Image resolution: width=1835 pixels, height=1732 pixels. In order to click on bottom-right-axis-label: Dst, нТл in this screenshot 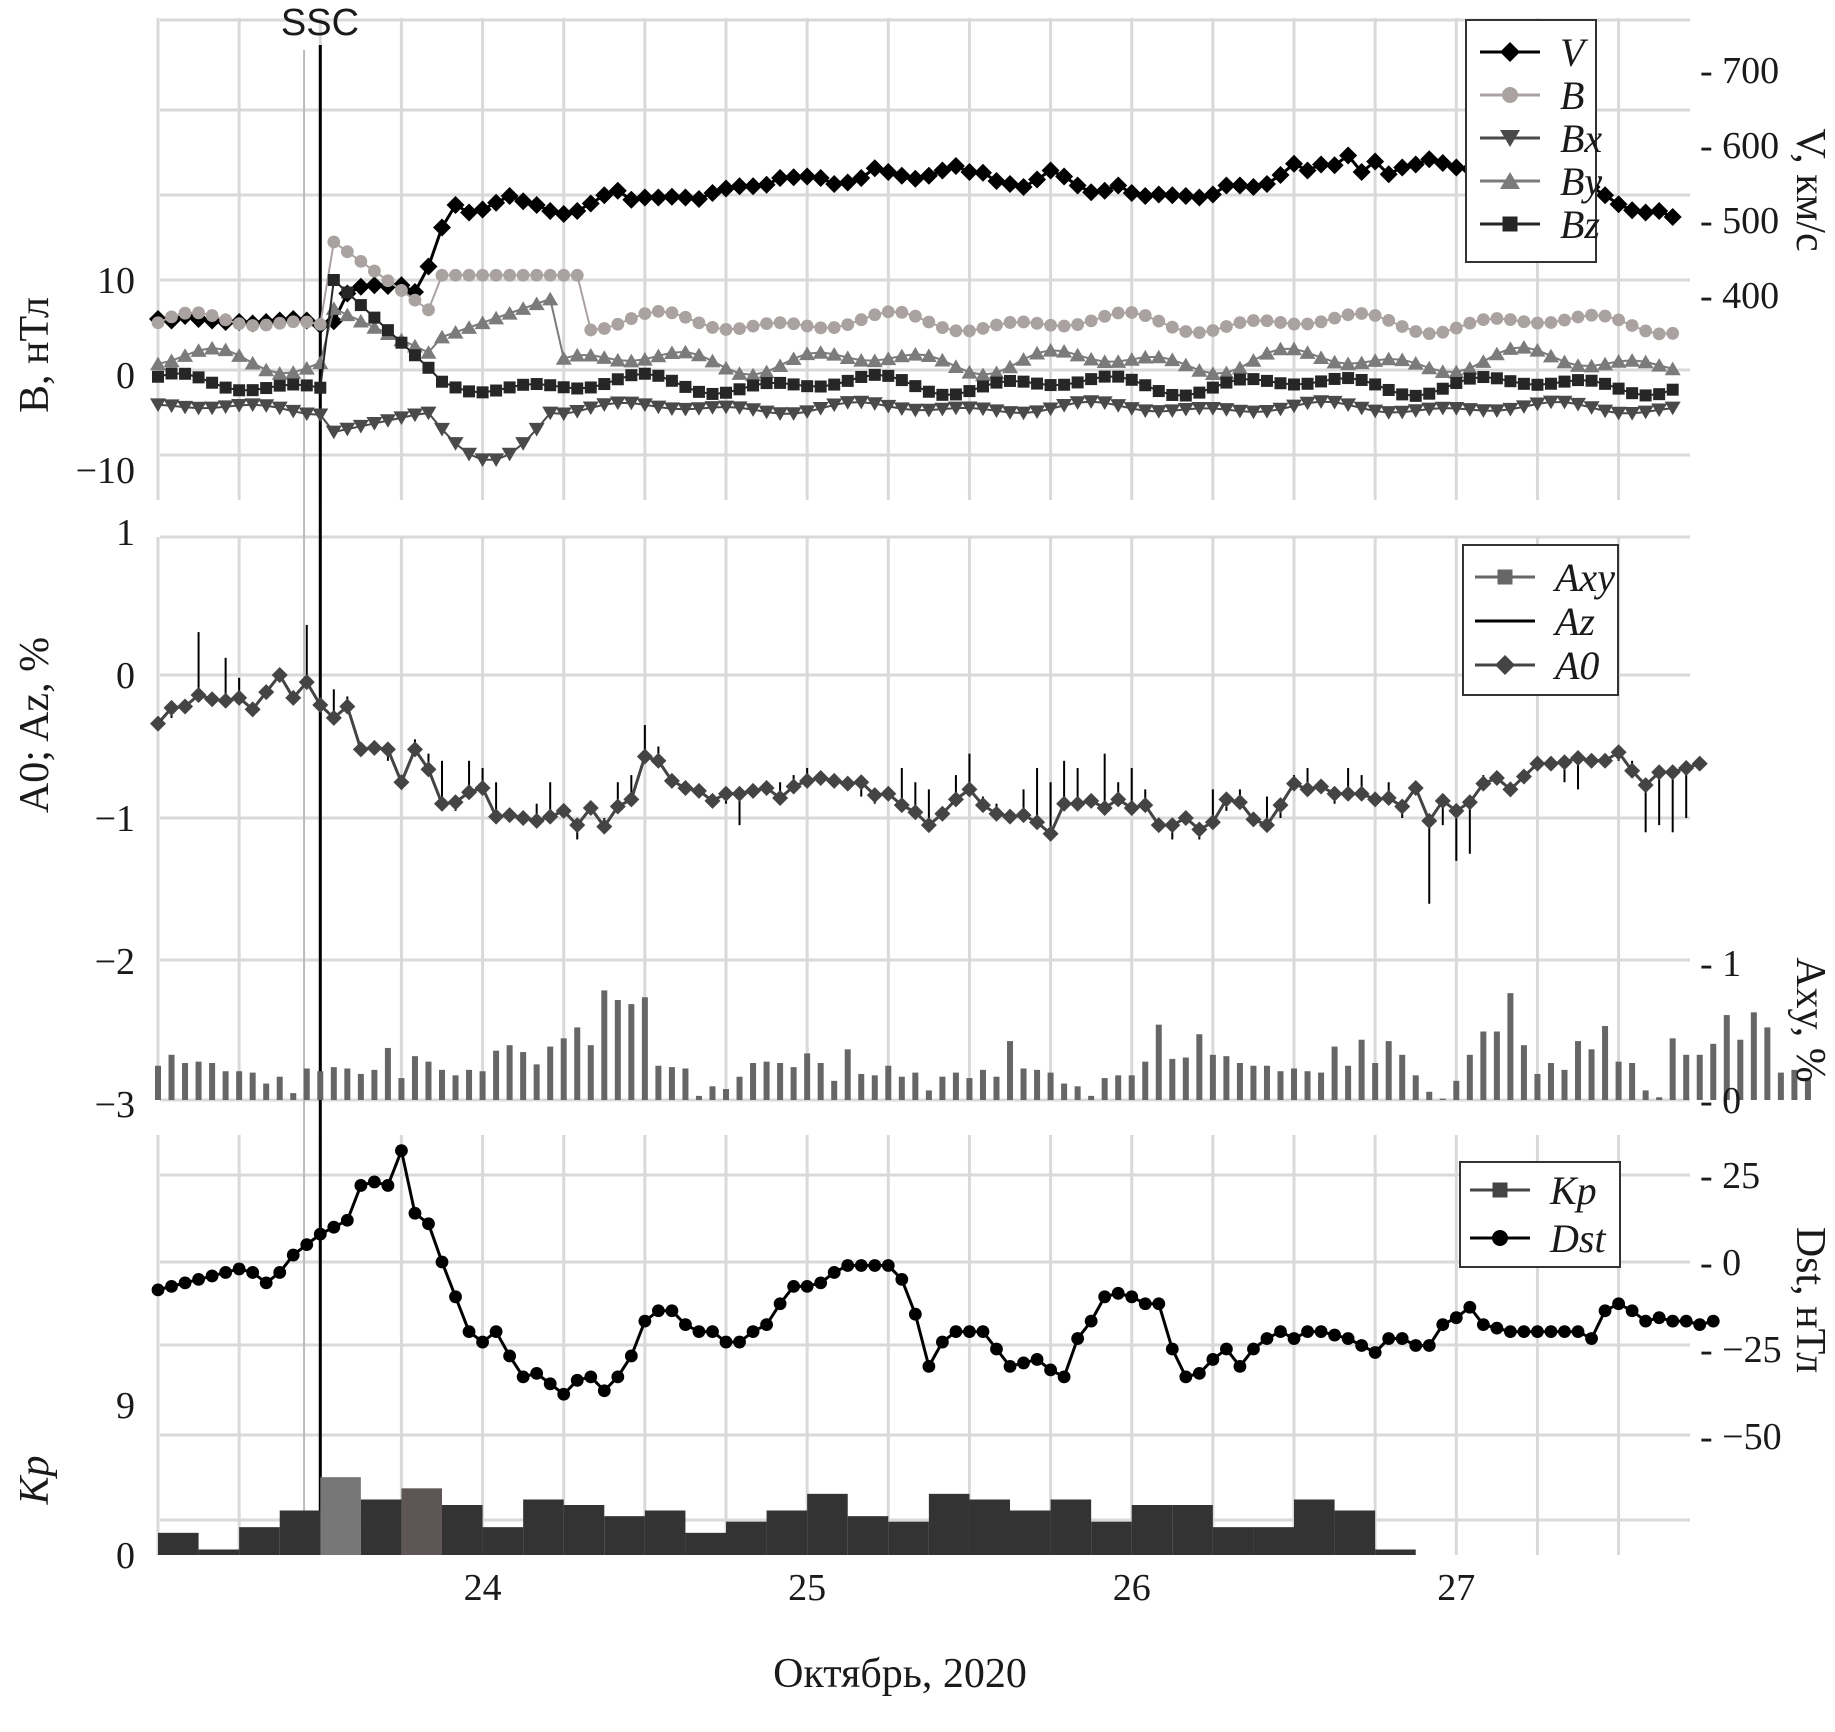, I will do `click(1810, 1300)`.